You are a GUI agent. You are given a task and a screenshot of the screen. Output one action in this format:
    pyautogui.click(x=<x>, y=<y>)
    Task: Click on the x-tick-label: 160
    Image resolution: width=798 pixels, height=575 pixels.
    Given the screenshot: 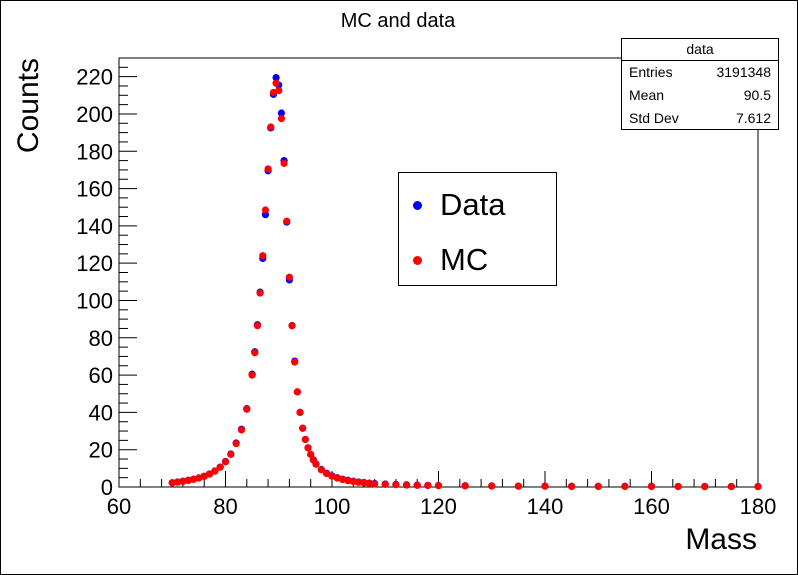 What is the action you would take?
    pyautogui.click(x=651, y=506)
    